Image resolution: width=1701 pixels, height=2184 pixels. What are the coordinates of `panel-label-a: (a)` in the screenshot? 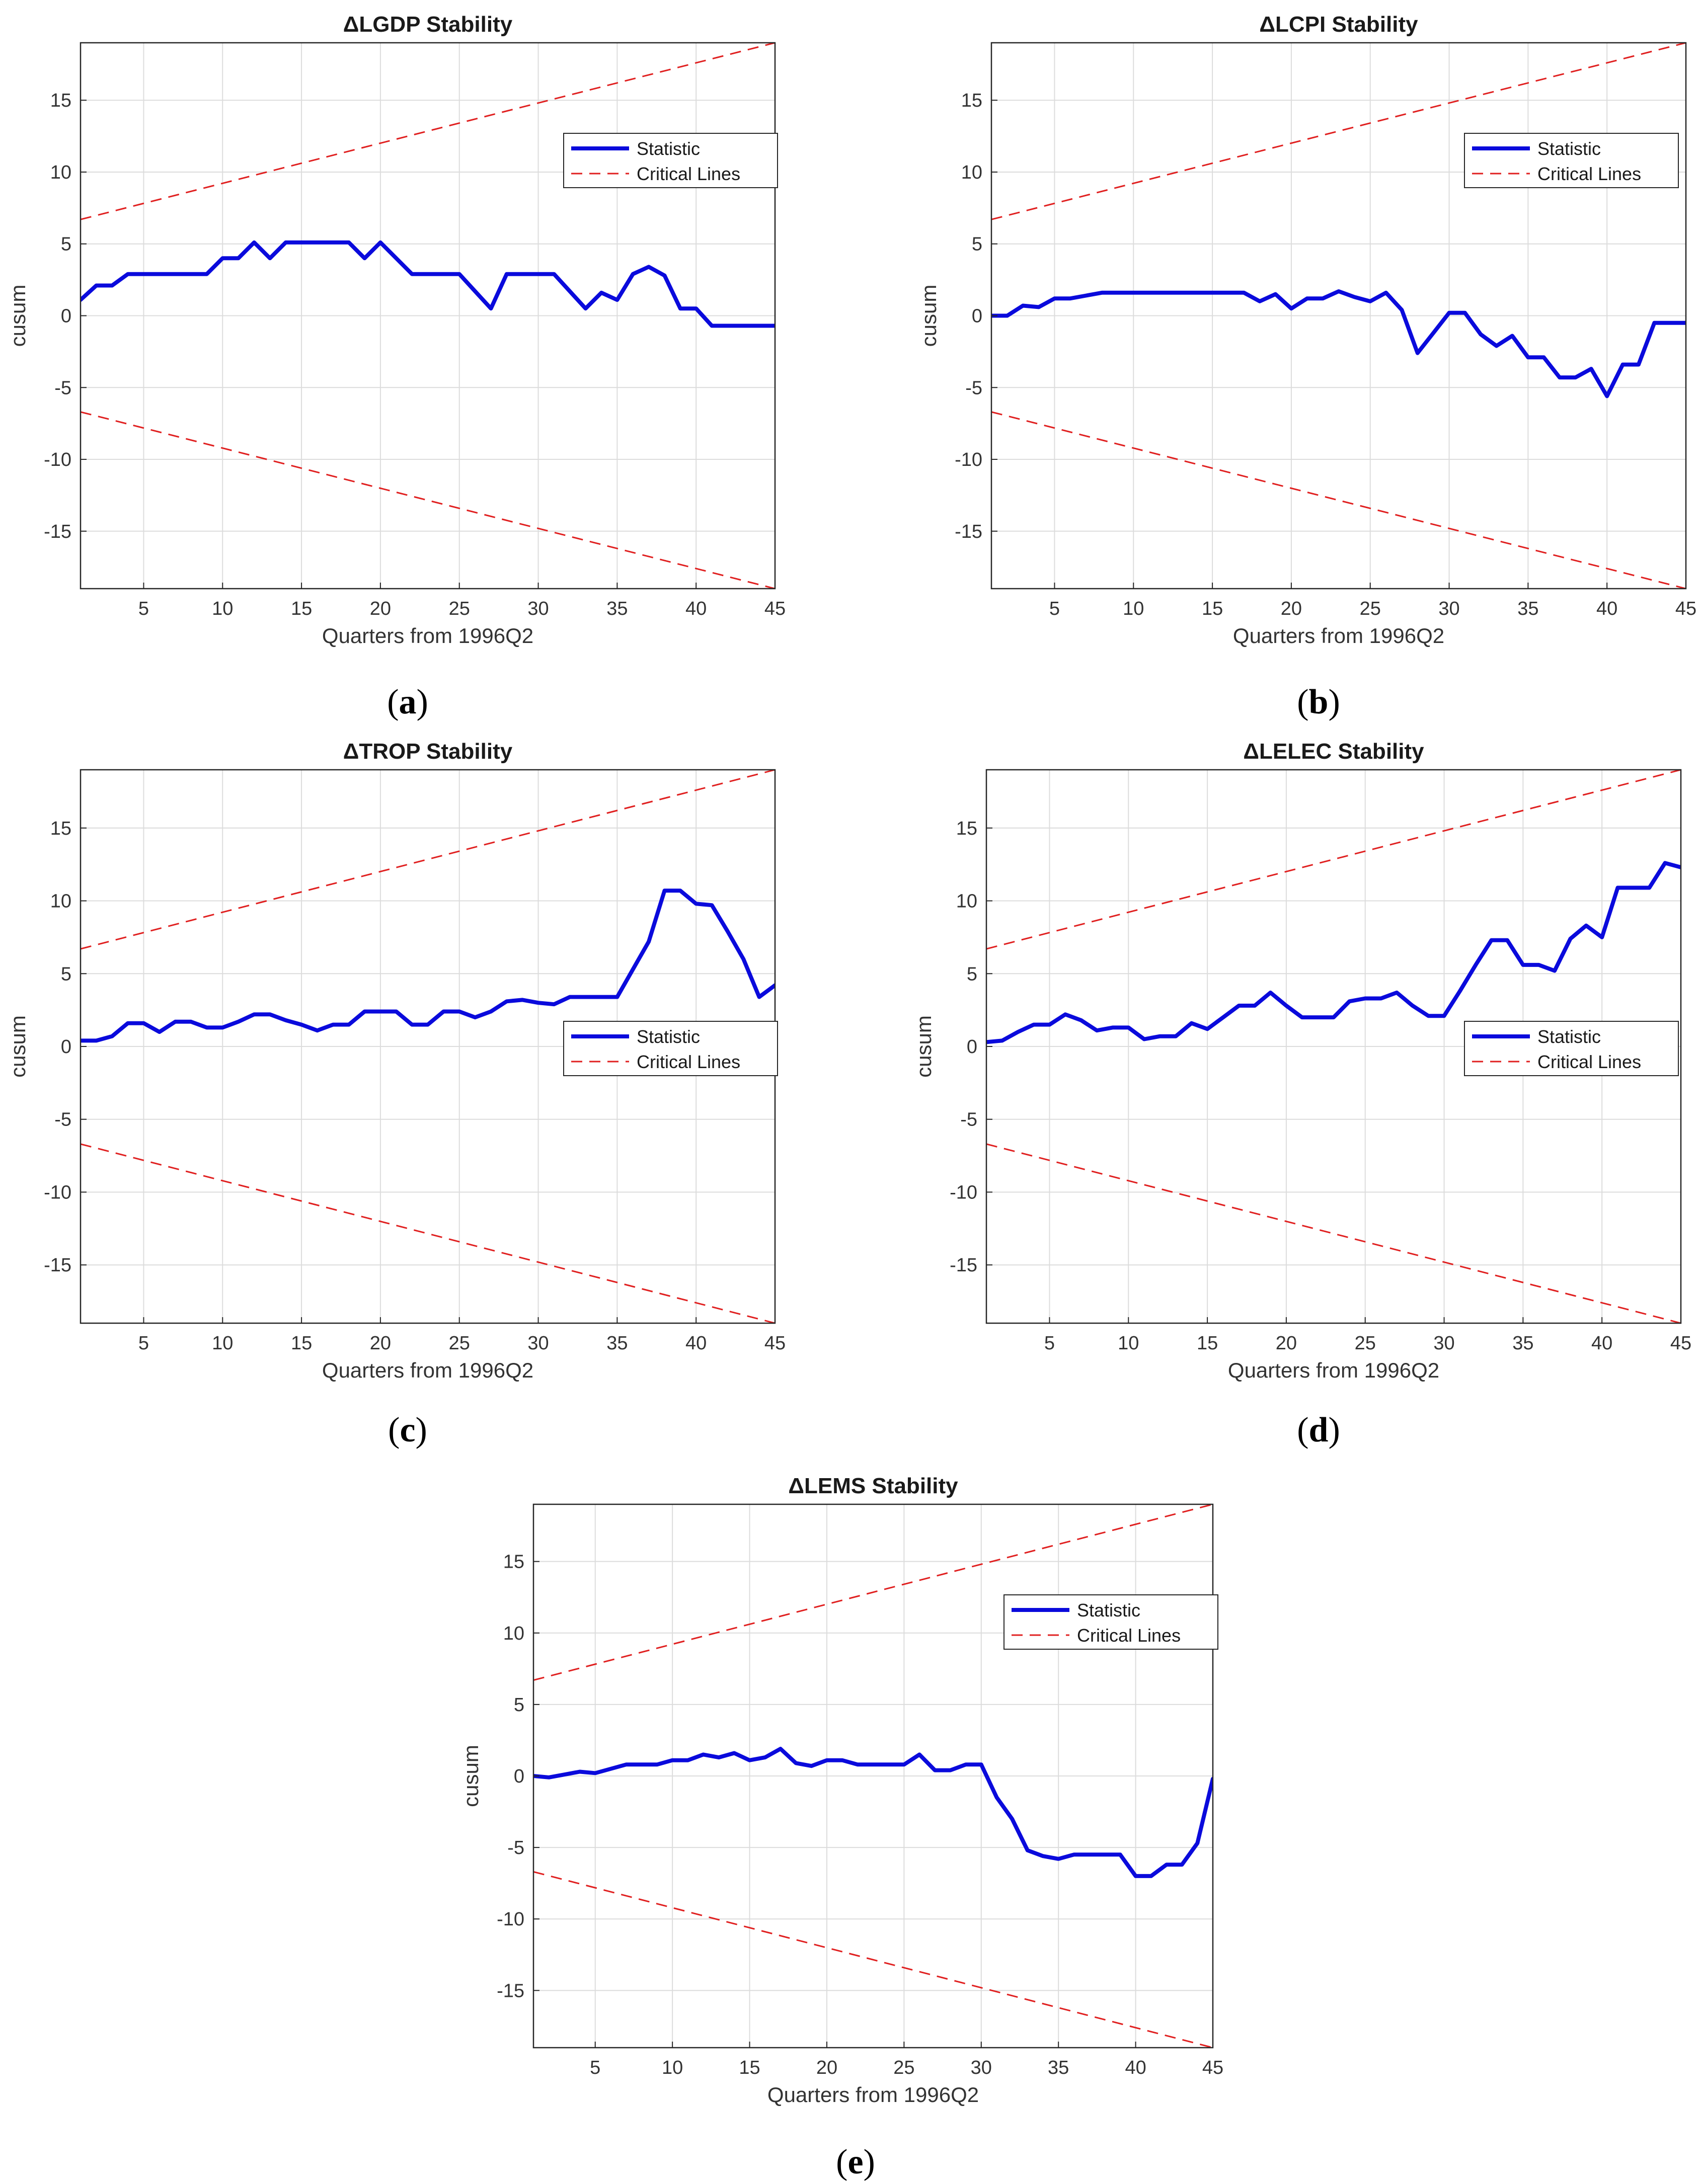 It's located at (407, 702).